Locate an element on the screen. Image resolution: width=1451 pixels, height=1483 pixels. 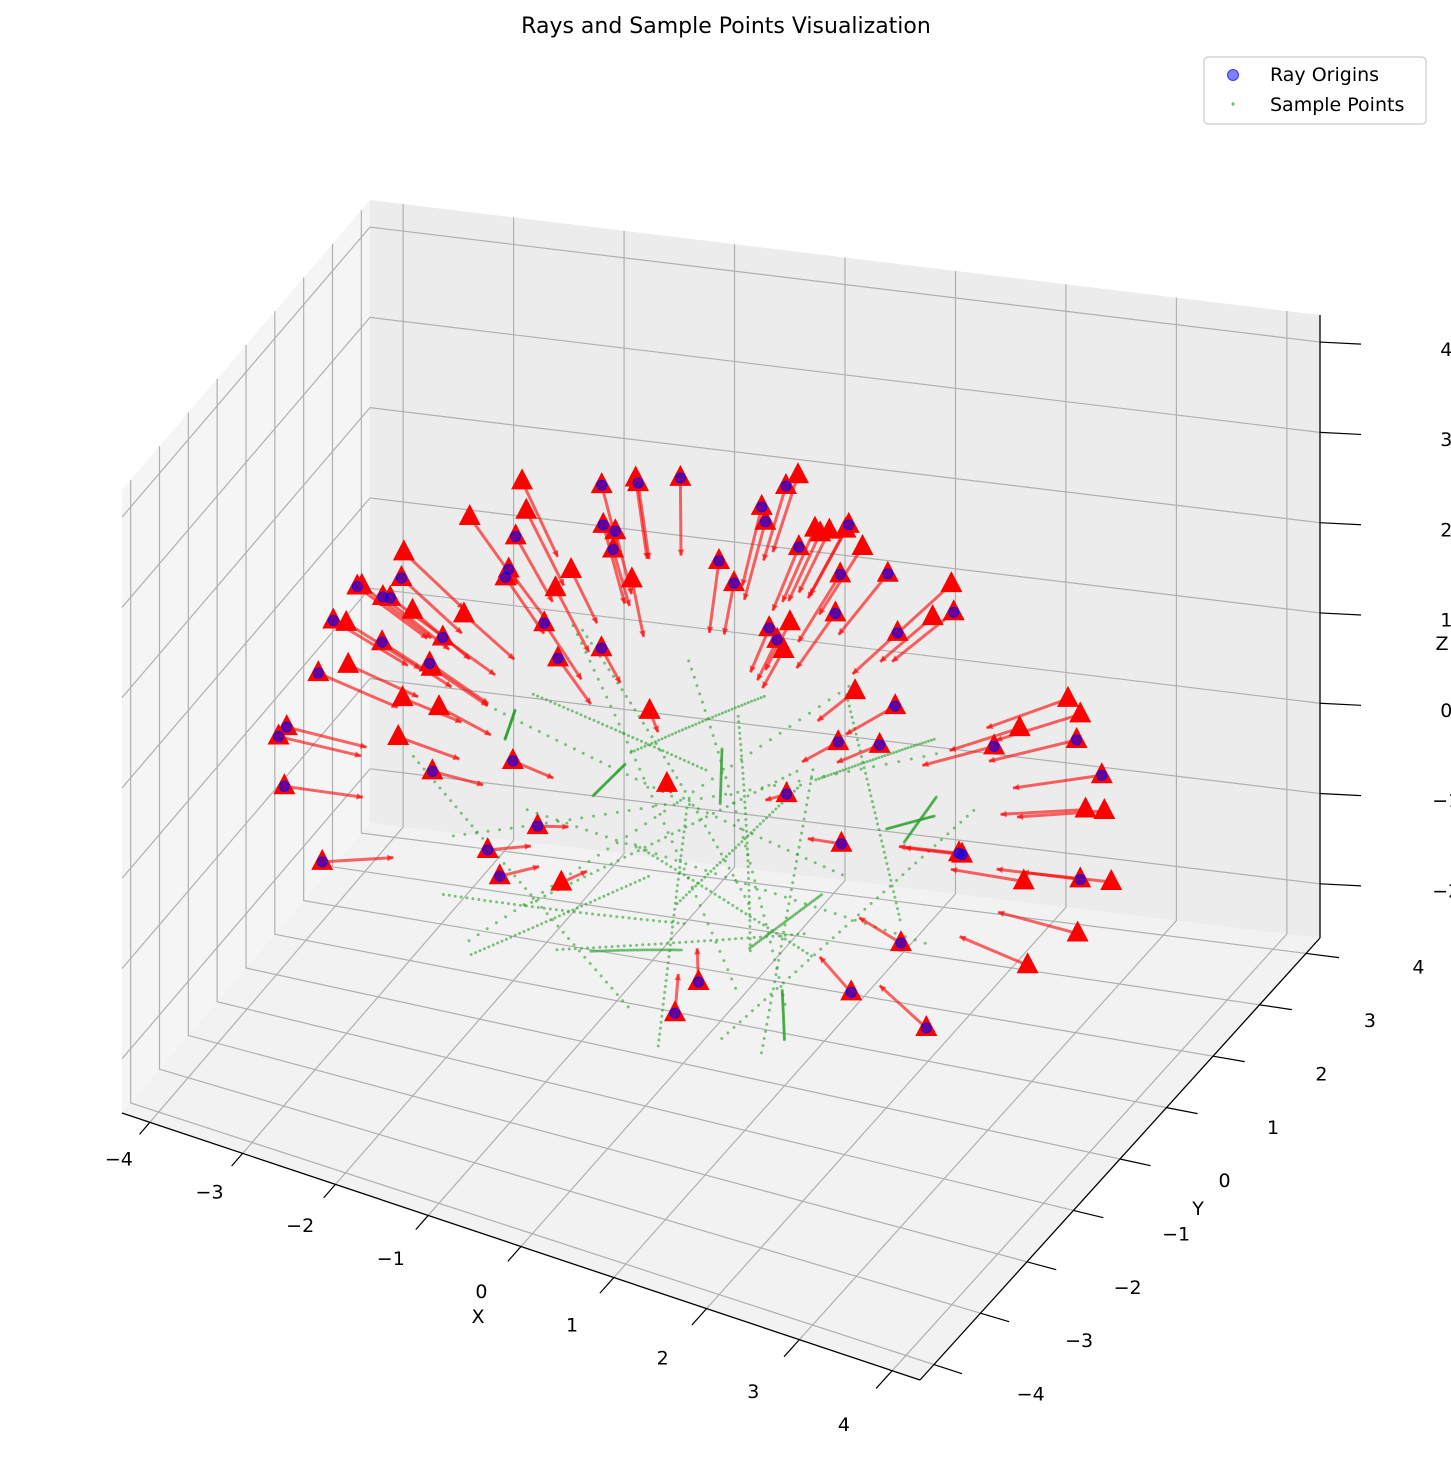
legend-sample-points-label: Sample Points is located at coordinates (1337, 105).